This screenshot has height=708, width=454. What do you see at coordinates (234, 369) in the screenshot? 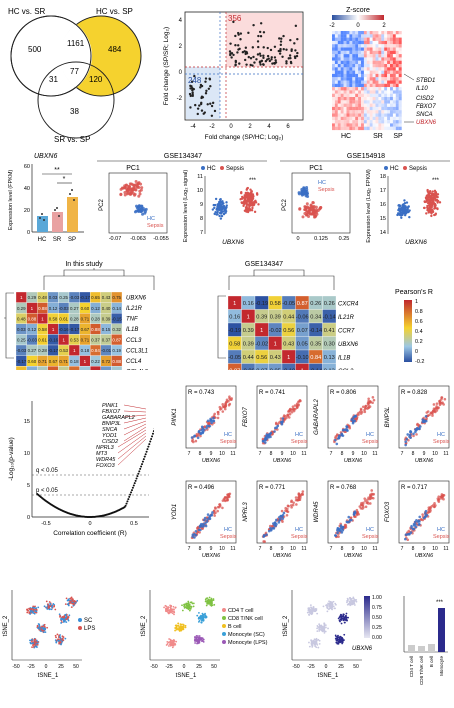
I see `corr-value: 0.87` at bounding box center [234, 369].